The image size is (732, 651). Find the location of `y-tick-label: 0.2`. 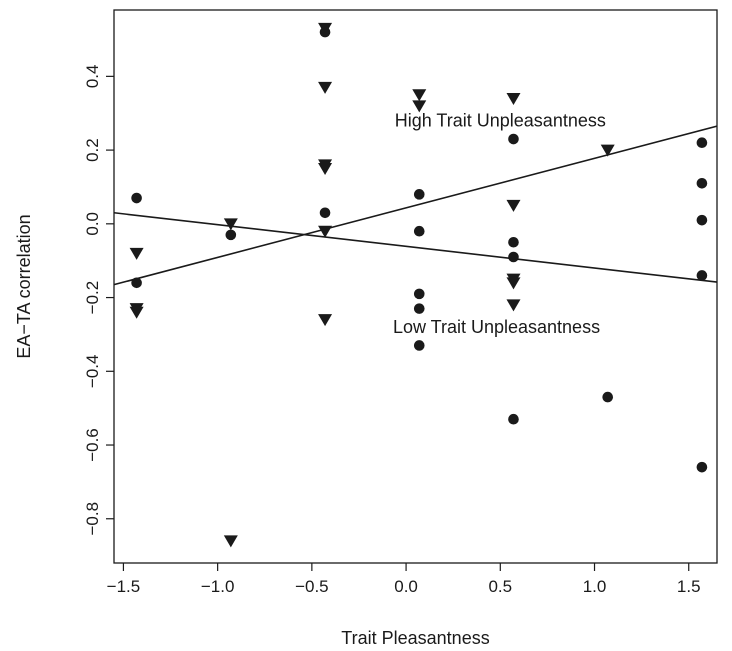

y-tick-label: 0.2 is located at coordinates (92, 150).